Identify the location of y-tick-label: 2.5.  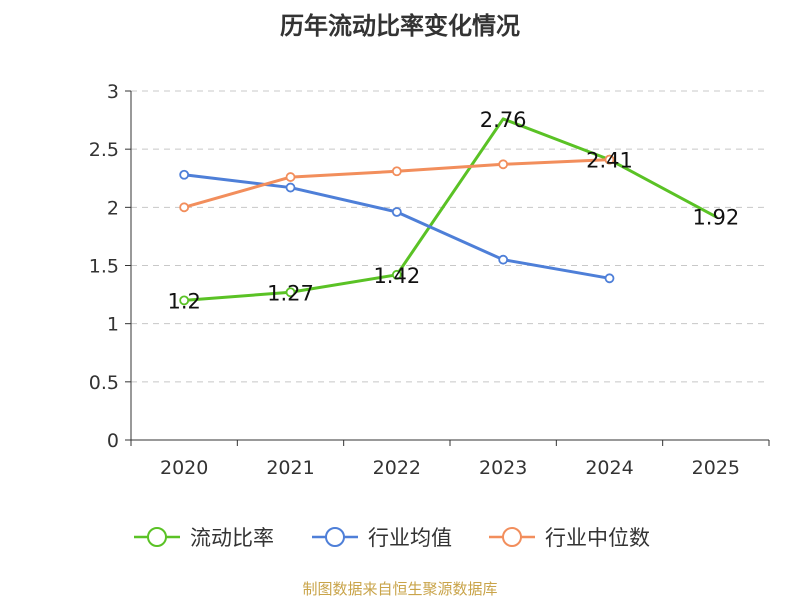
(104, 150).